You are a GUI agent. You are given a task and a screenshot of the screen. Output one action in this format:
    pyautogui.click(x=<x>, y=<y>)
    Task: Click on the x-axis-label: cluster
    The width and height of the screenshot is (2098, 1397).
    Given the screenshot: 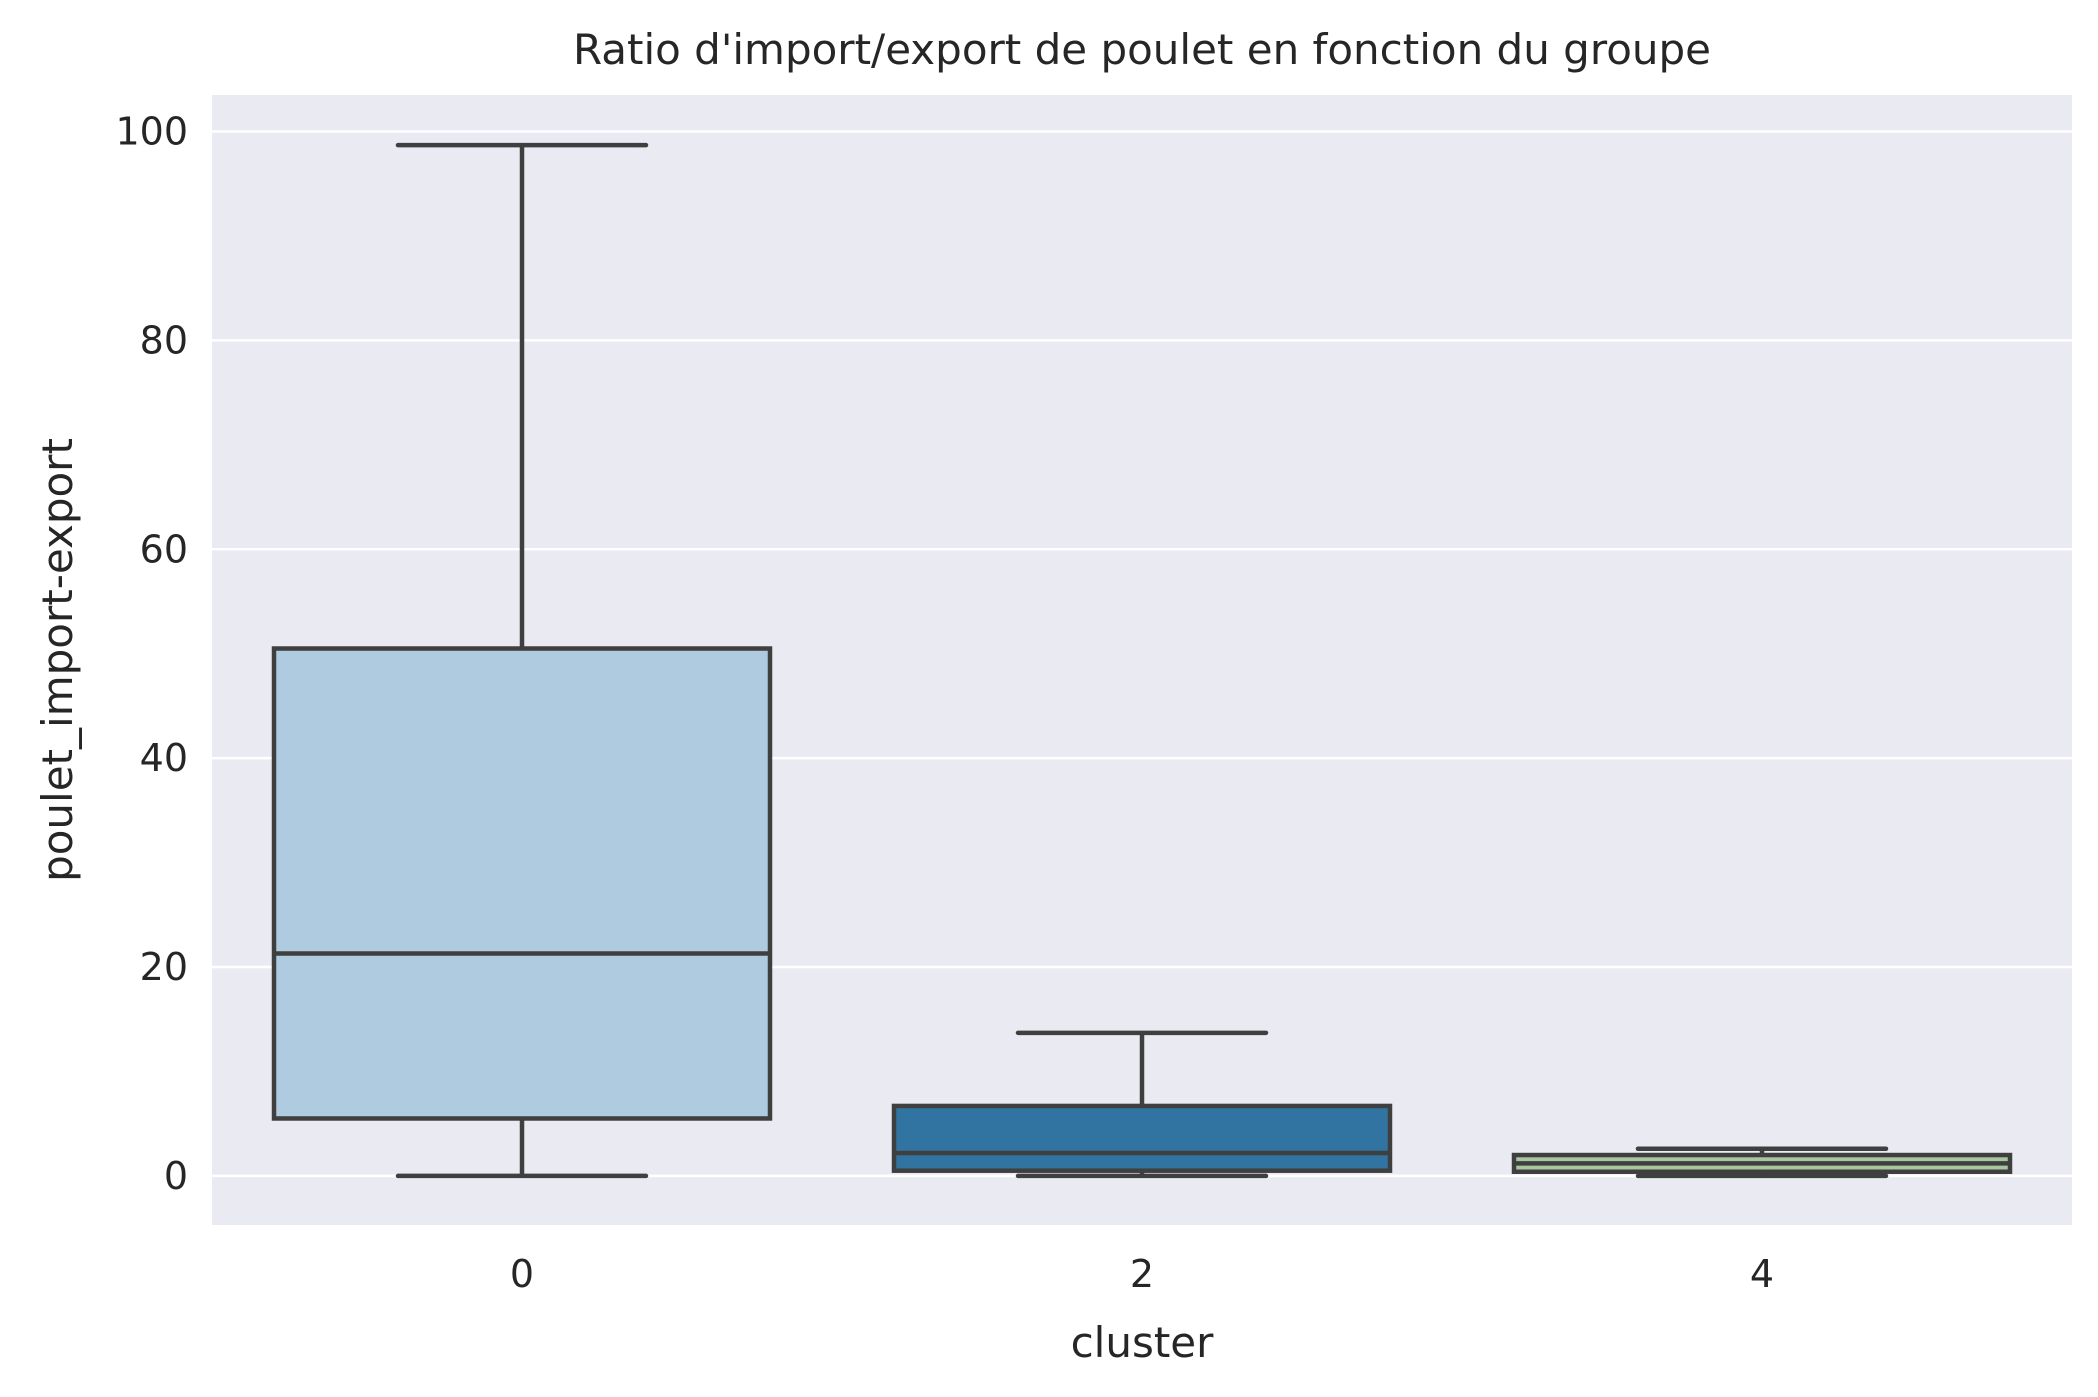 What is the action you would take?
    pyautogui.click(x=1143, y=1342)
    